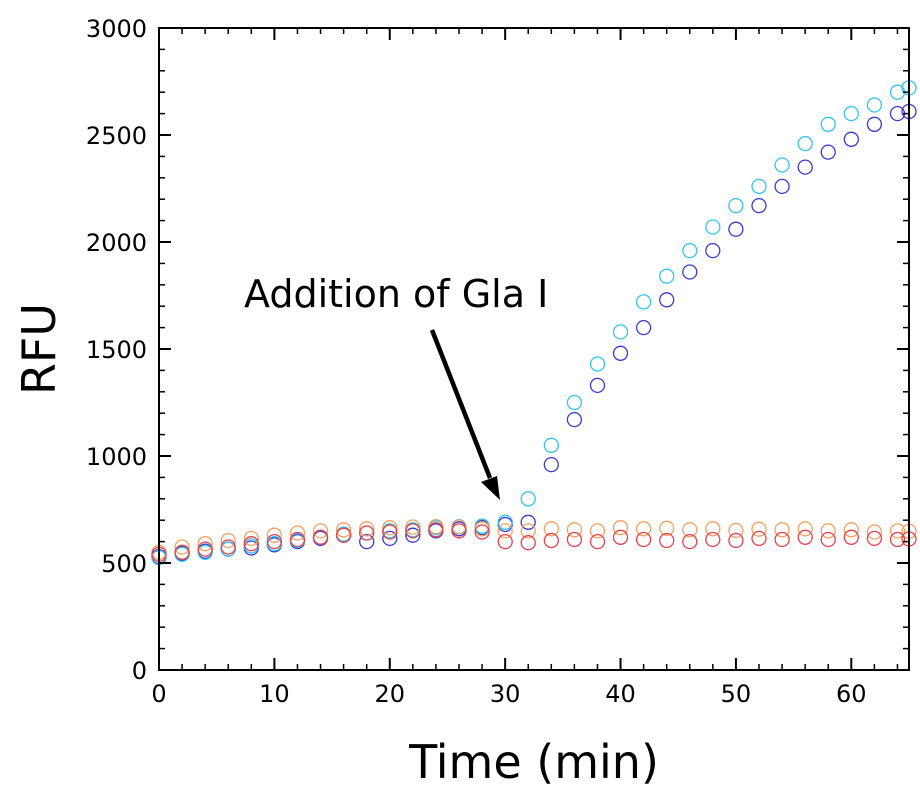  Describe the element at coordinates (620, 694) in the screenshot. I see `x-tick-label: 40` at that location.